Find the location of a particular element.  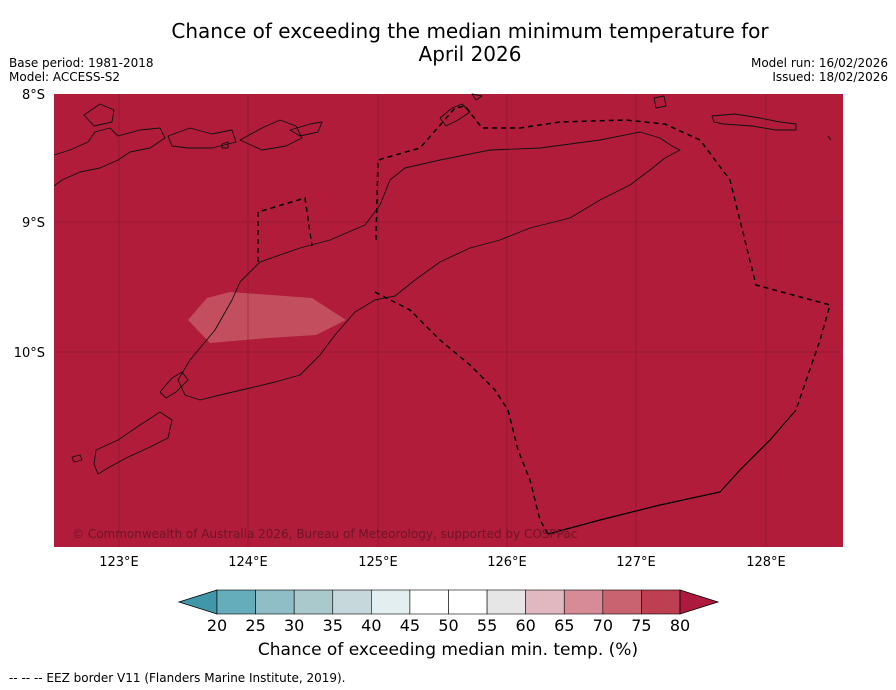

lat-label-8s: 8°S is located at coordinates (33, 95).